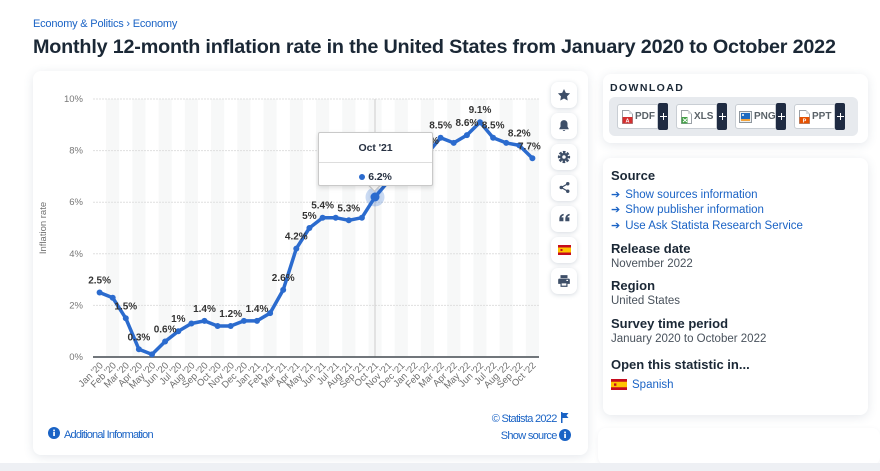 This screenshot has width=880, height=471. Describe the element at coordinates (348, 208) in the screenshot. I see `svg-text: 5.3%` at that location.